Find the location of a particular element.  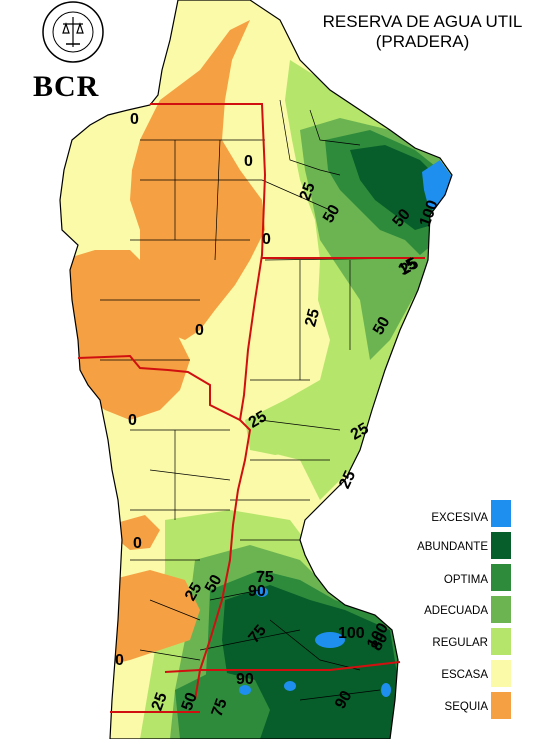

zone-sequia-west is located at coordinates (126, 335).